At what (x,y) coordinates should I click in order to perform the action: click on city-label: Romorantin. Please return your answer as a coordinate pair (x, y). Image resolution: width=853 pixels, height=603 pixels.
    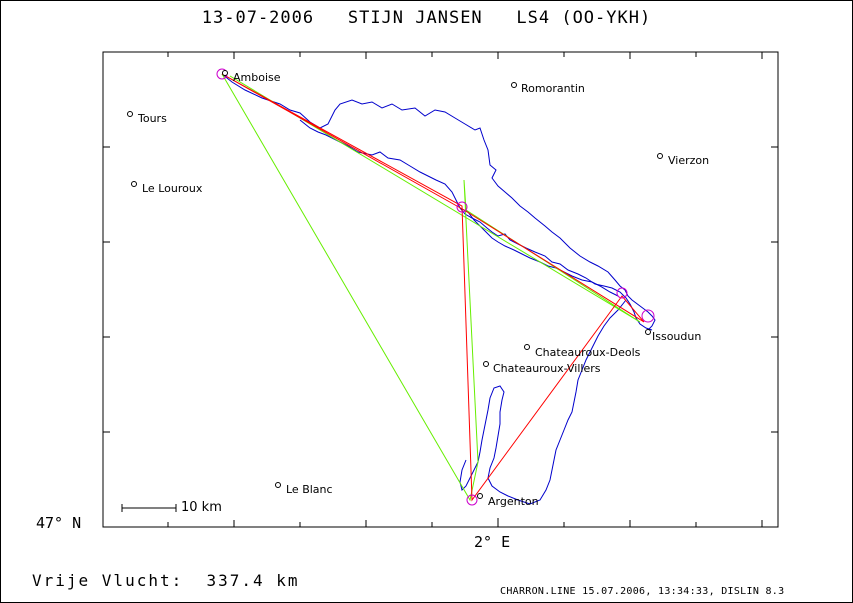
    Looking at the image, I should click on (553, 88).